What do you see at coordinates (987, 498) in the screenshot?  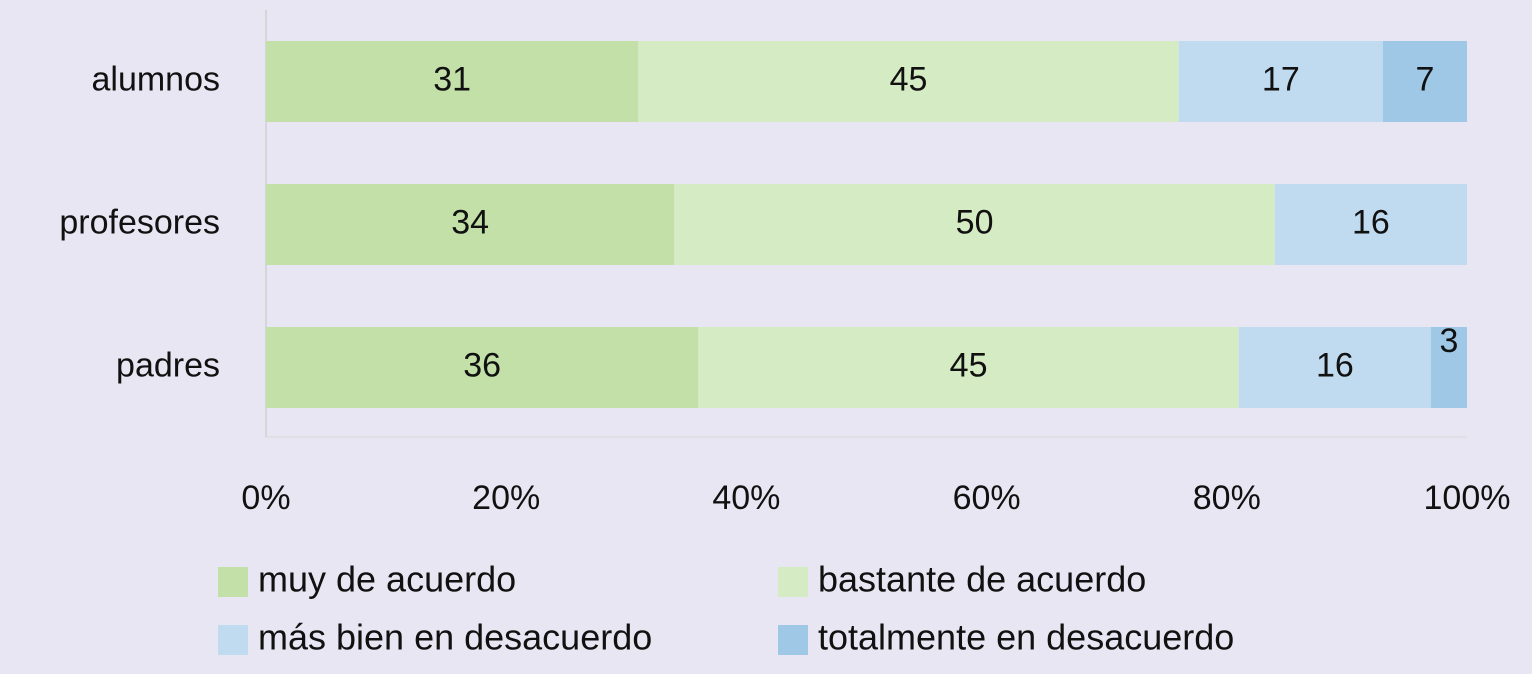 I see `x-tick-label: 60%` at bounding box center [987, 498].